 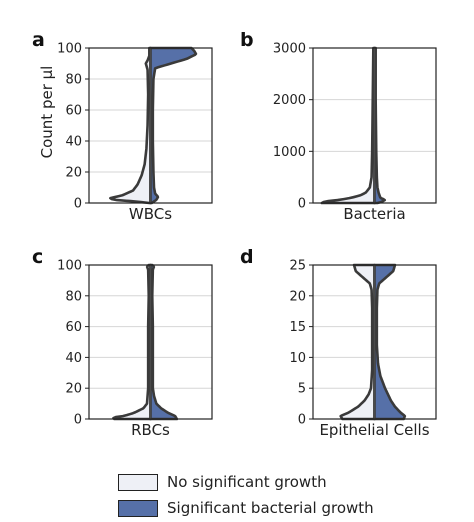 I want to click on legend-item-growth: Significant bacterial growth, so click(x=246, y=508).